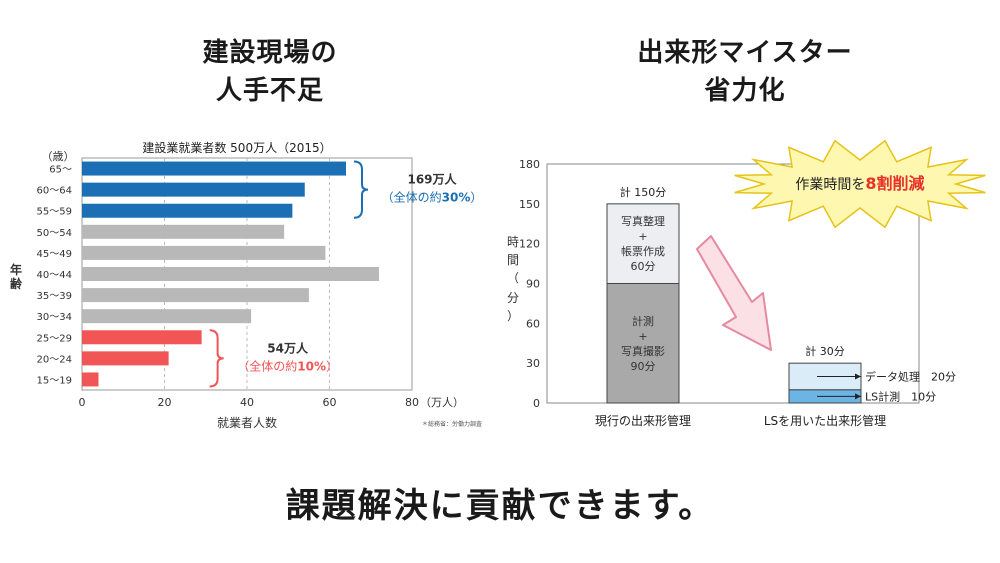 This screenshot has height=563, width=1000. What do you see at coordinates (900, 396) in the screenshot?
I see `callout-label: LS計測 10分` at bounding box center [900, 396].